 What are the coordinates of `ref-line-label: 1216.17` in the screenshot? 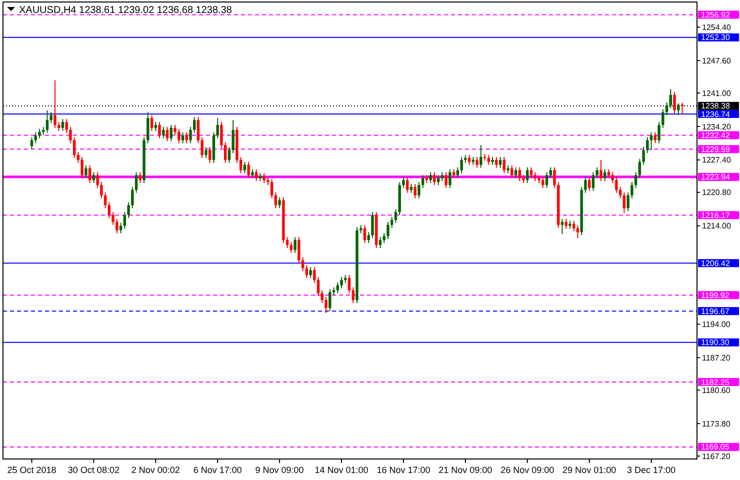 It's located at (715, 215).